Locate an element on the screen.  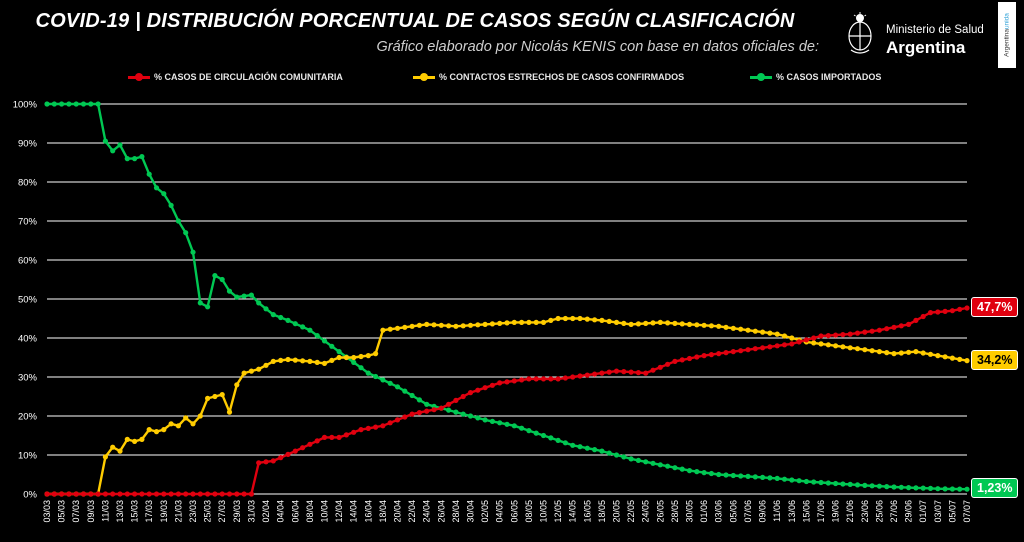
y-tick-label: 80% is located at coordinates (28, 183).